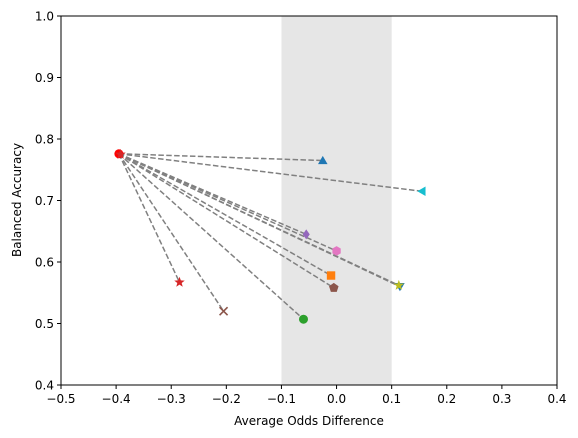 The height and width of the screenshot is (438, 578). What do you see at coordinates (44, 17) in the screenshot?
I see `y-tick-label: 1.0` at bounding box center [44, 17].